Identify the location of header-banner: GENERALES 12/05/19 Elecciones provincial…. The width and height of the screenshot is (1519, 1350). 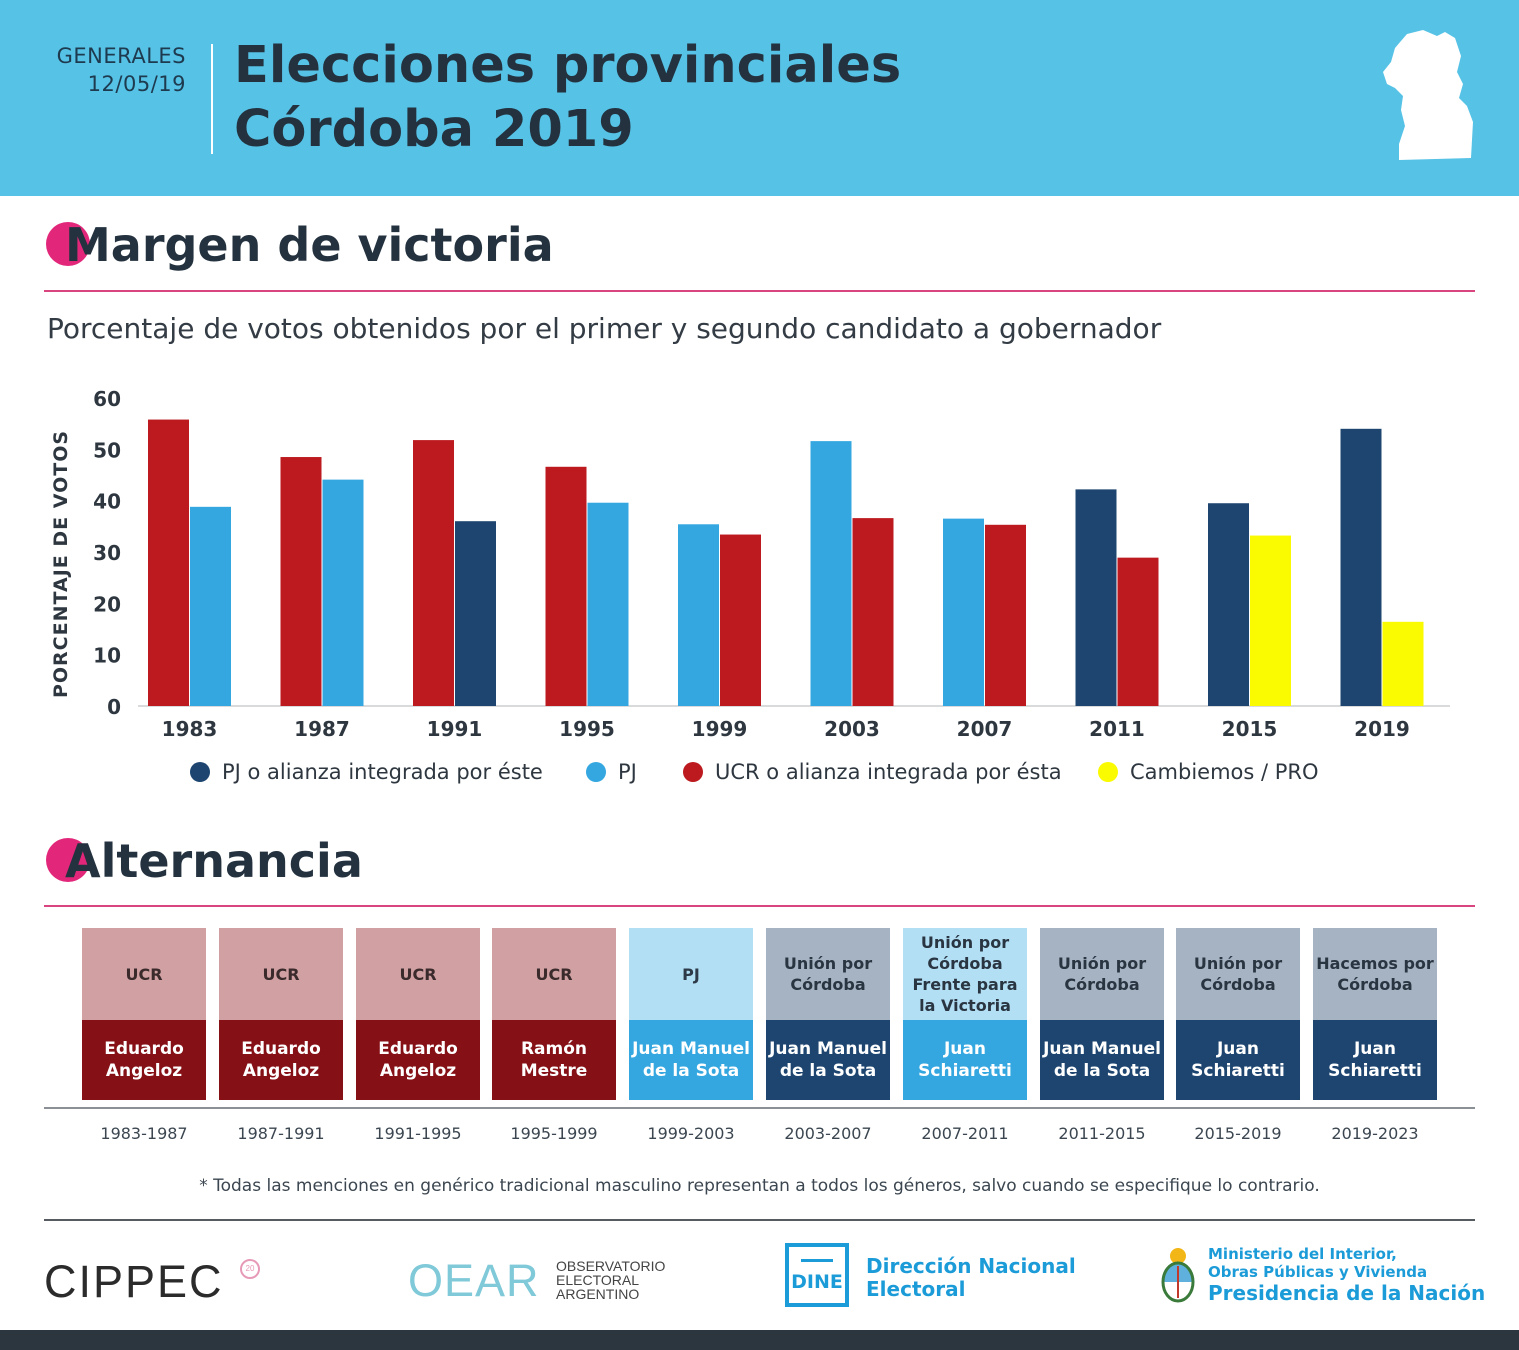
(759, 98).